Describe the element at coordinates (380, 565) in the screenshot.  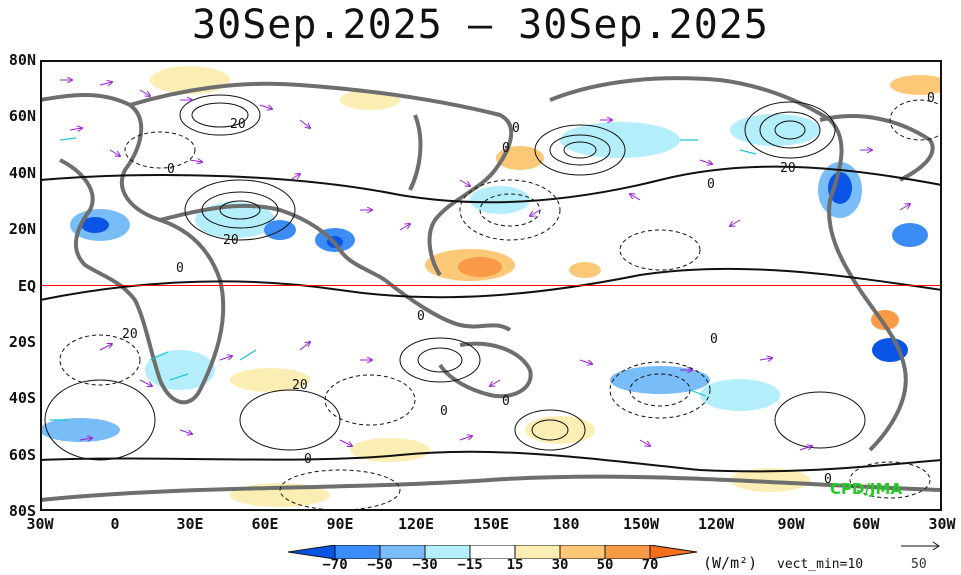
I see `colorbar-tick-label: −50` at that location.